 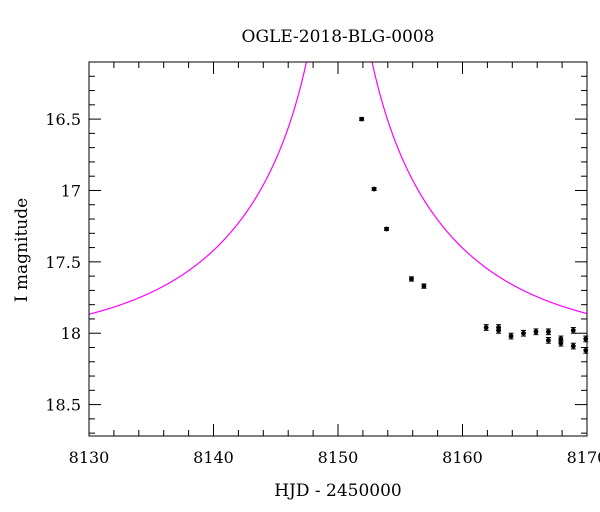 What do you see at coordinates (213, 457) in the screenshot?
I see `x-tick-label: 8140` at bounding box center [213, 457].